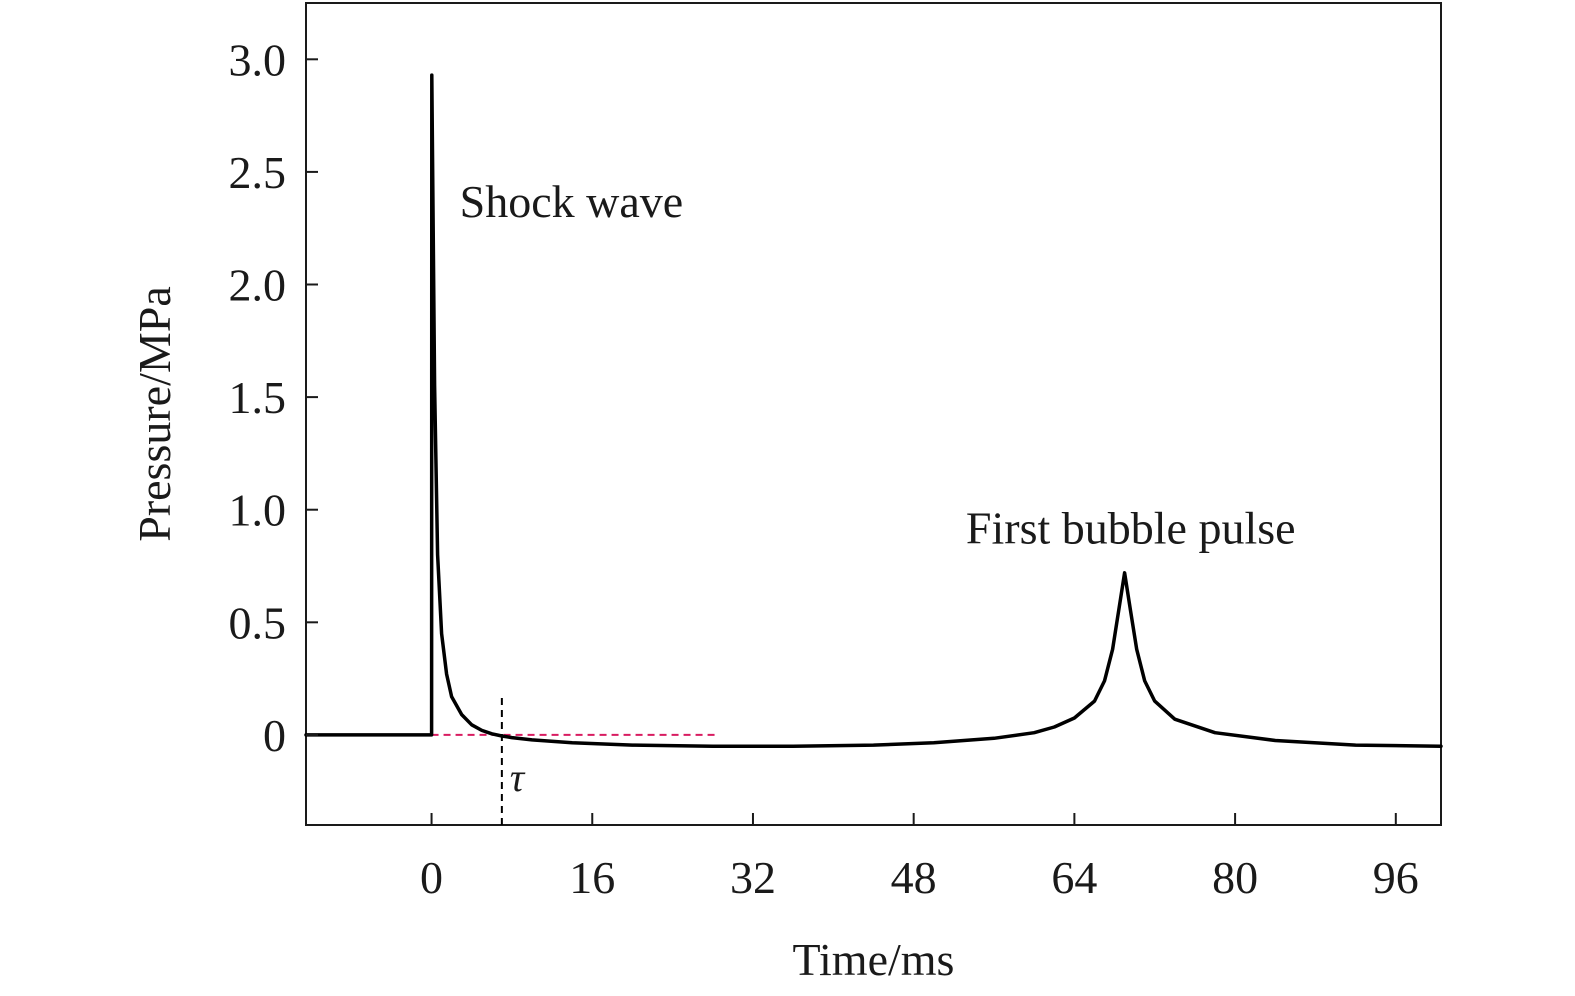 The width and height of the screenshot is (1575, 996). What do you see at coordinates (1131, 527) in the screenshot?
I see `annotation-label: First bubble pulse` at bounding box center [1131, 527].